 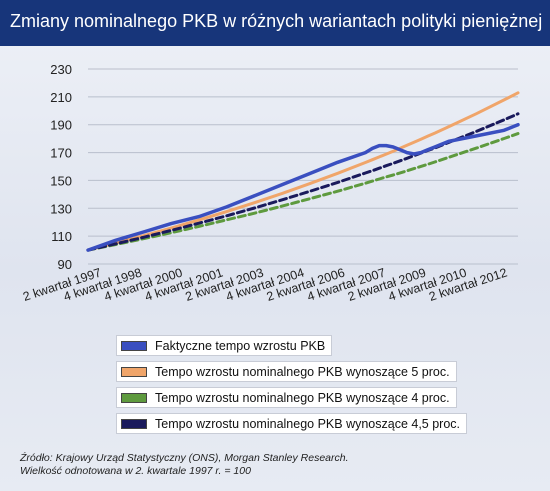 What do you see at coordinates (61, 236) in the screenshot?
I see `y-tick-label: 110` at bounding box center [61, 236].